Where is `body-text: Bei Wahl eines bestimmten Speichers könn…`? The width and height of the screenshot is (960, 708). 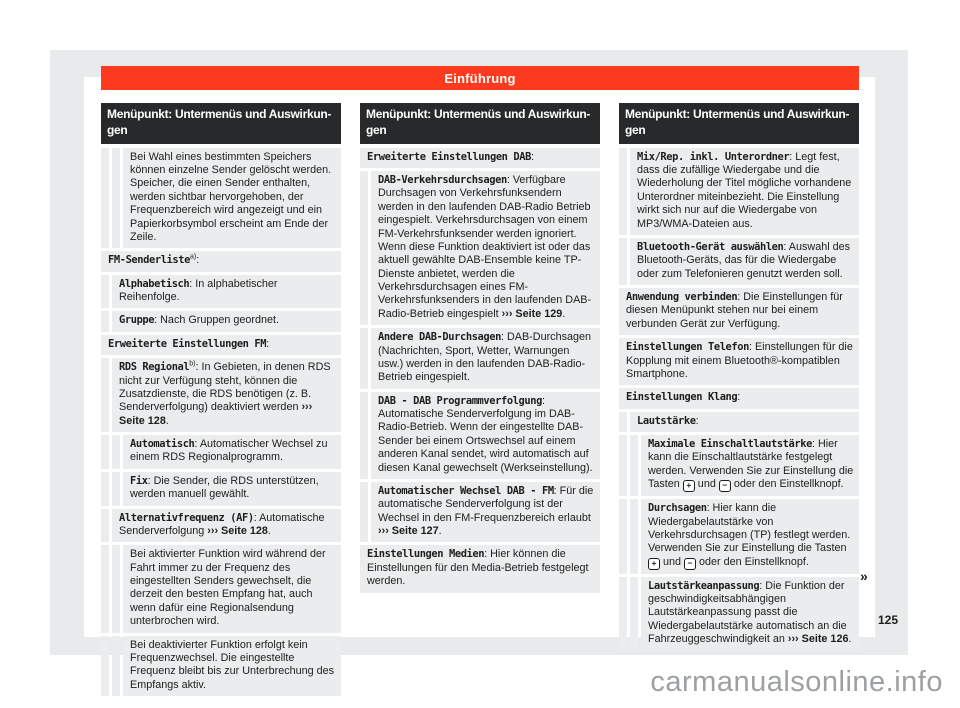 body-text: Bei Wahl eines bestimmten Speichers könn… is located at coordinates (231, 196).